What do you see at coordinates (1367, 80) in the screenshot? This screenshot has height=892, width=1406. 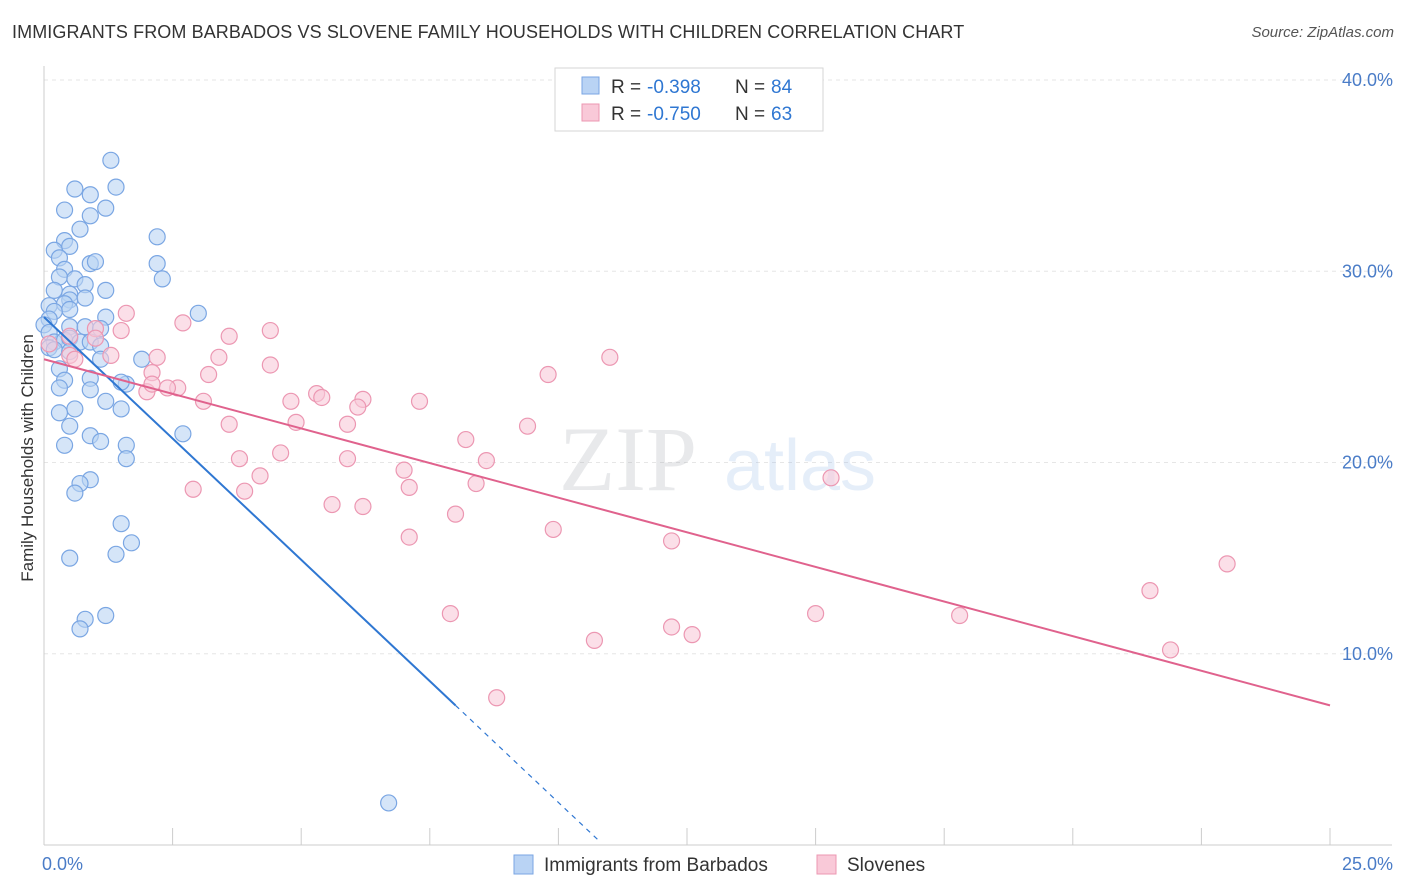 I see `y-tick-label: 40.0%` at bounding box center [1367, 80].